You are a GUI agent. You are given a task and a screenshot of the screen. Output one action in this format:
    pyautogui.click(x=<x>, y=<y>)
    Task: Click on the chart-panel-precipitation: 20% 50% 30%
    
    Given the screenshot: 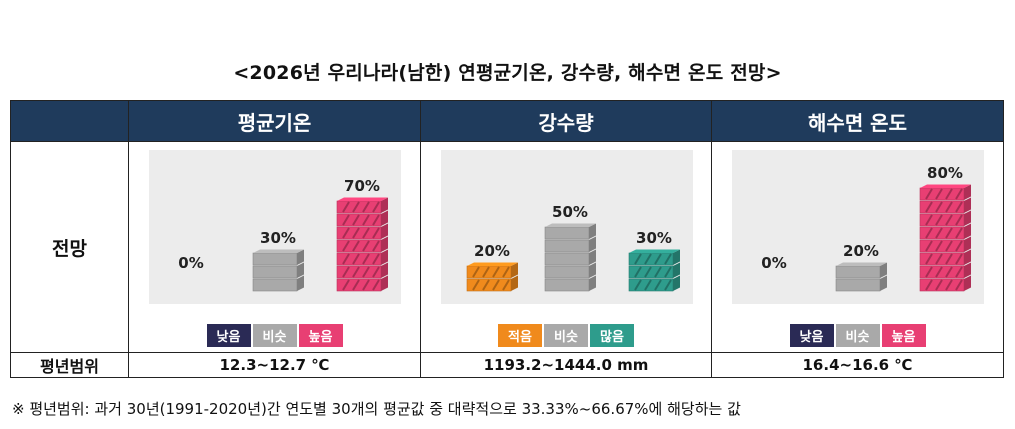 What is the action you would take?
    pyautogui.click(x=567, y=227)
    